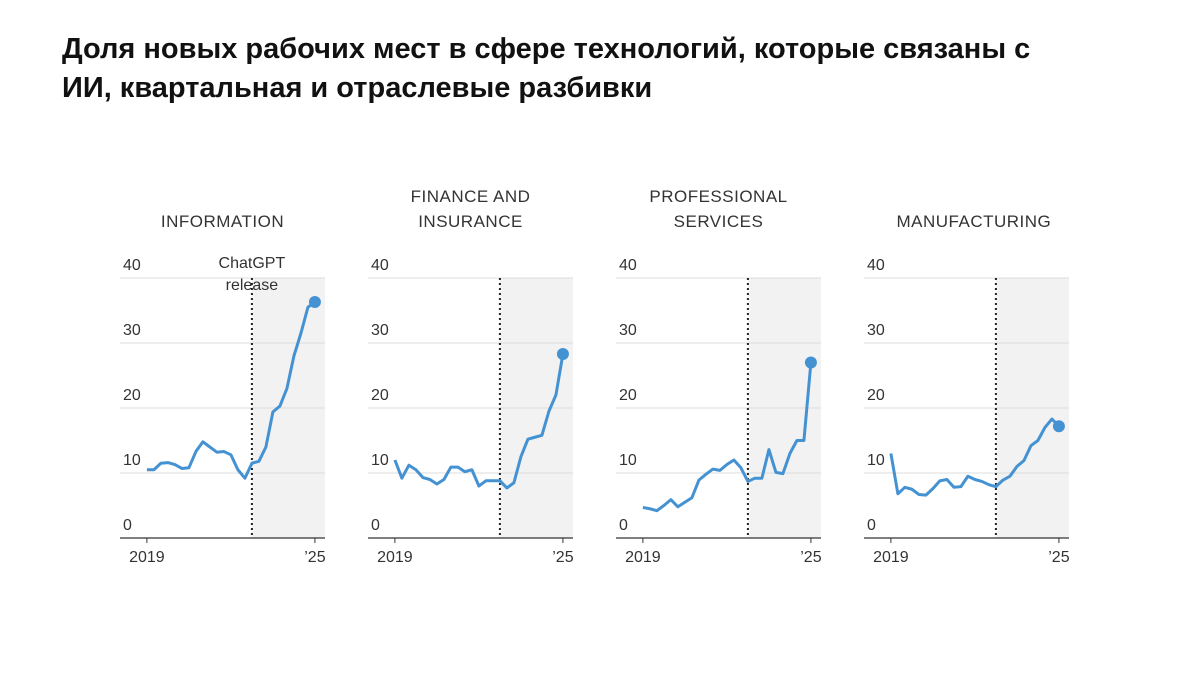  What do you see at coordinates (974, 221) in the screenshot?
I see `panel-title-text: MANUFACTURING` at bounding box center [974, 221].